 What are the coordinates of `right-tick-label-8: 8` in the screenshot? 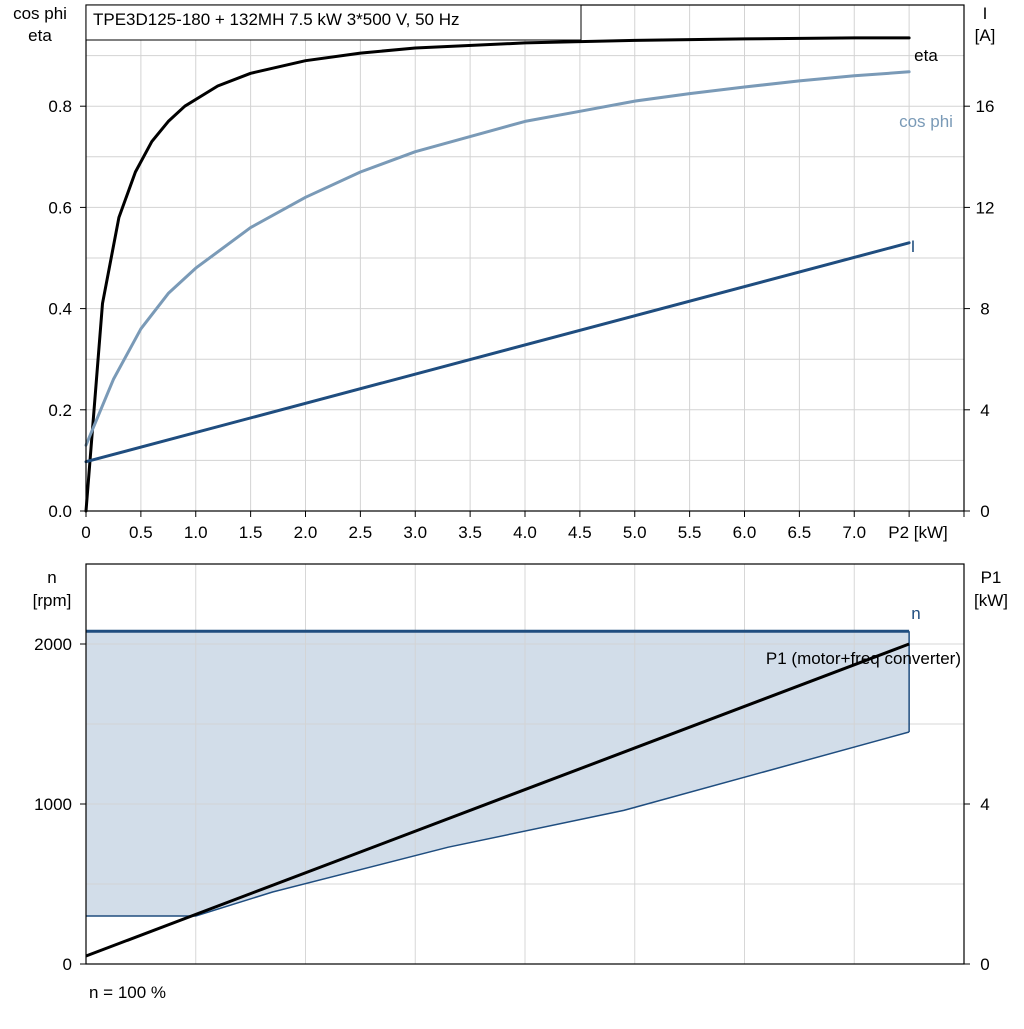 It's located at (984, 309).